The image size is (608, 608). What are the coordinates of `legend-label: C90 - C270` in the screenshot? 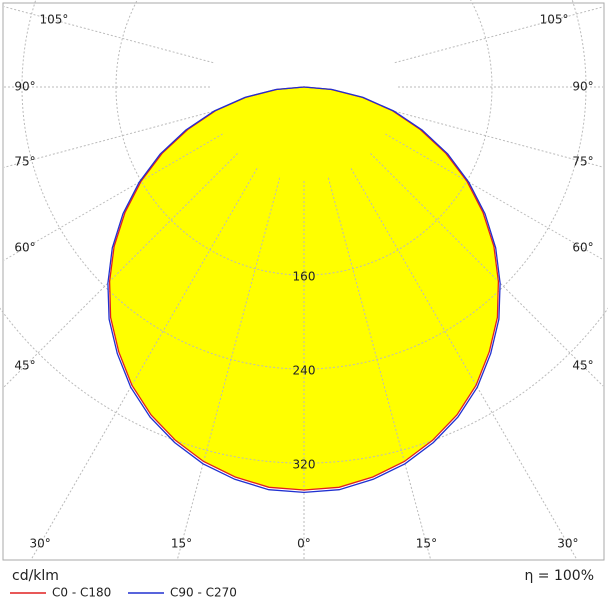 It's located at (203, 593).